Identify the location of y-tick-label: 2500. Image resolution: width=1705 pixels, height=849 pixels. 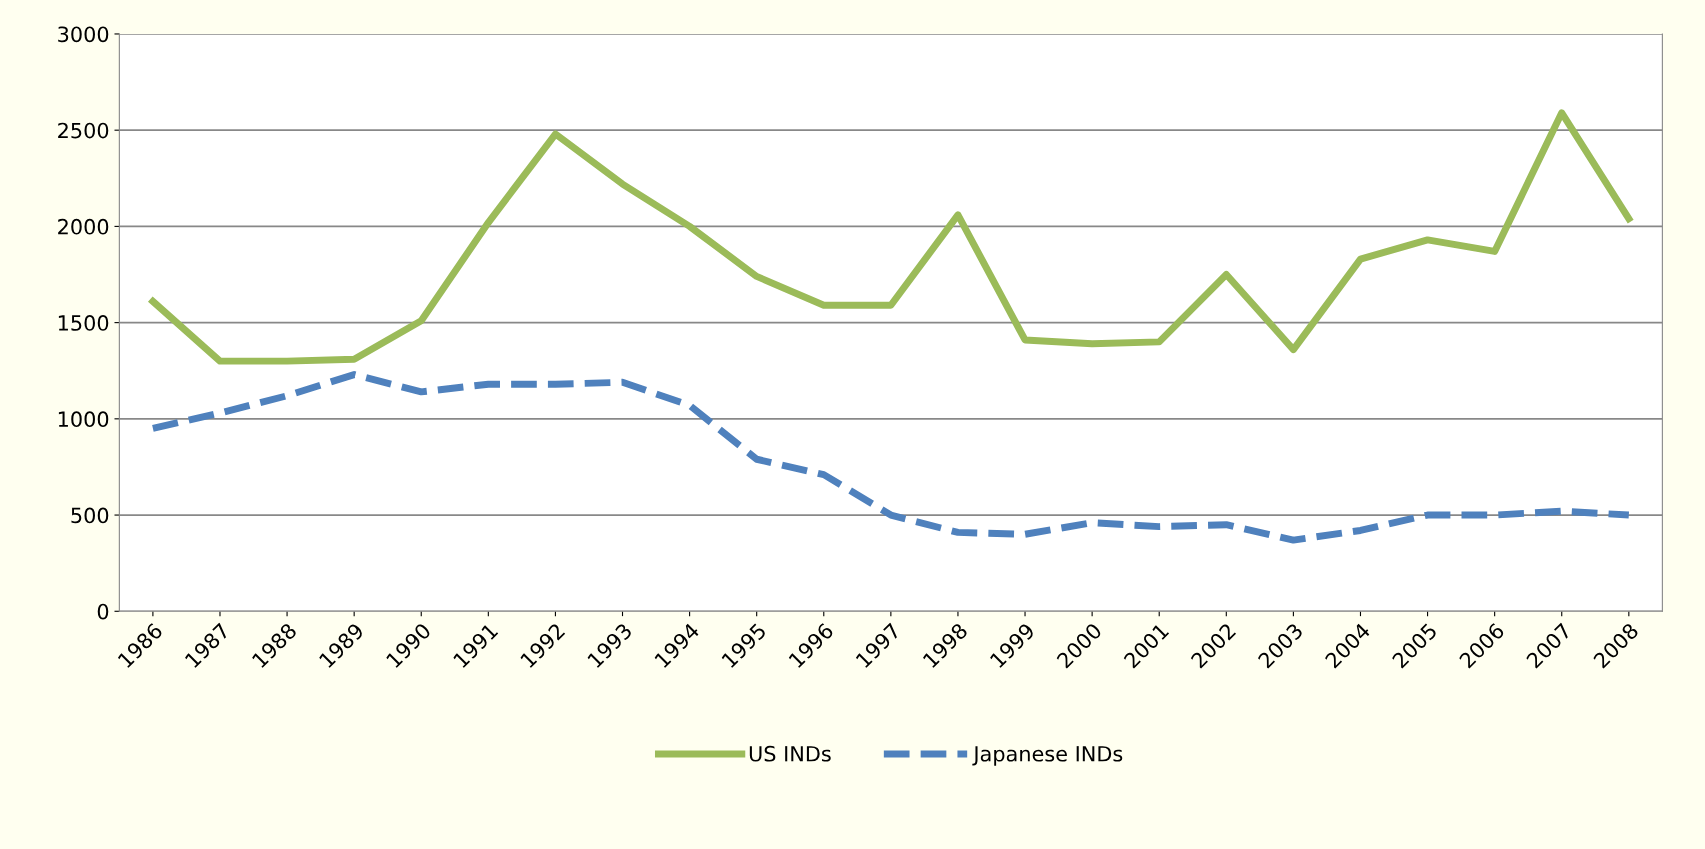
(83, 130).